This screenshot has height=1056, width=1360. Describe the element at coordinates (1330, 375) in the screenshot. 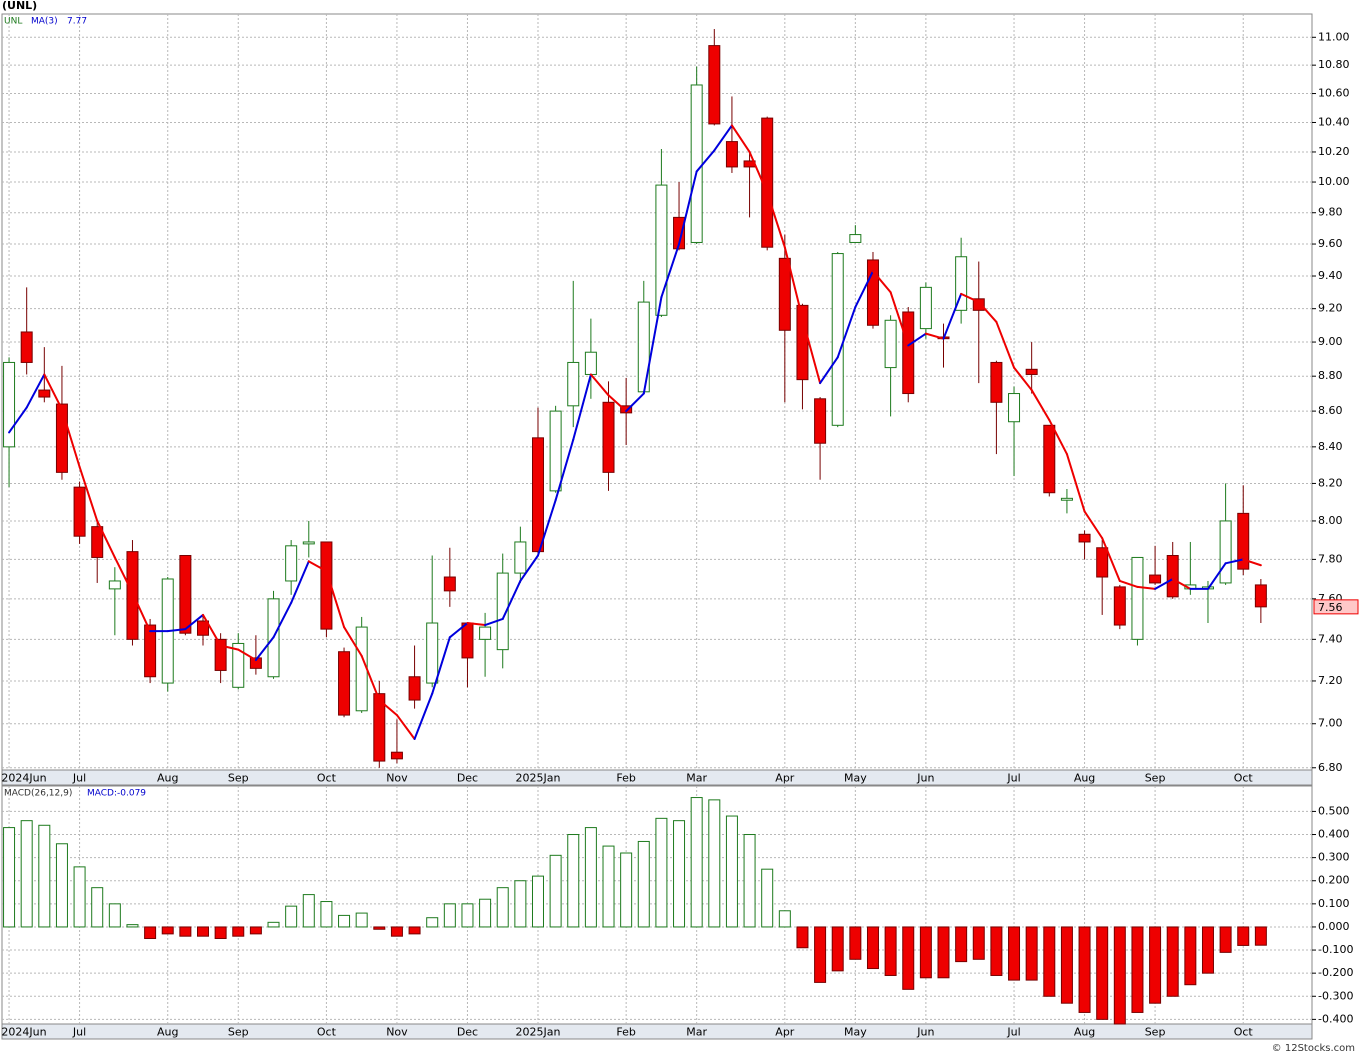

I see `y-tick-label: 8.80` at that location.